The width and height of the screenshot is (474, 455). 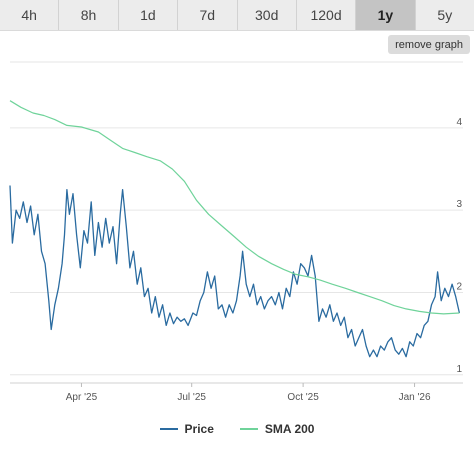 What do you see at coordinates (168, 429) in the screenshot?
I see `price-swatch-icon` at bounding box center [168, 429].